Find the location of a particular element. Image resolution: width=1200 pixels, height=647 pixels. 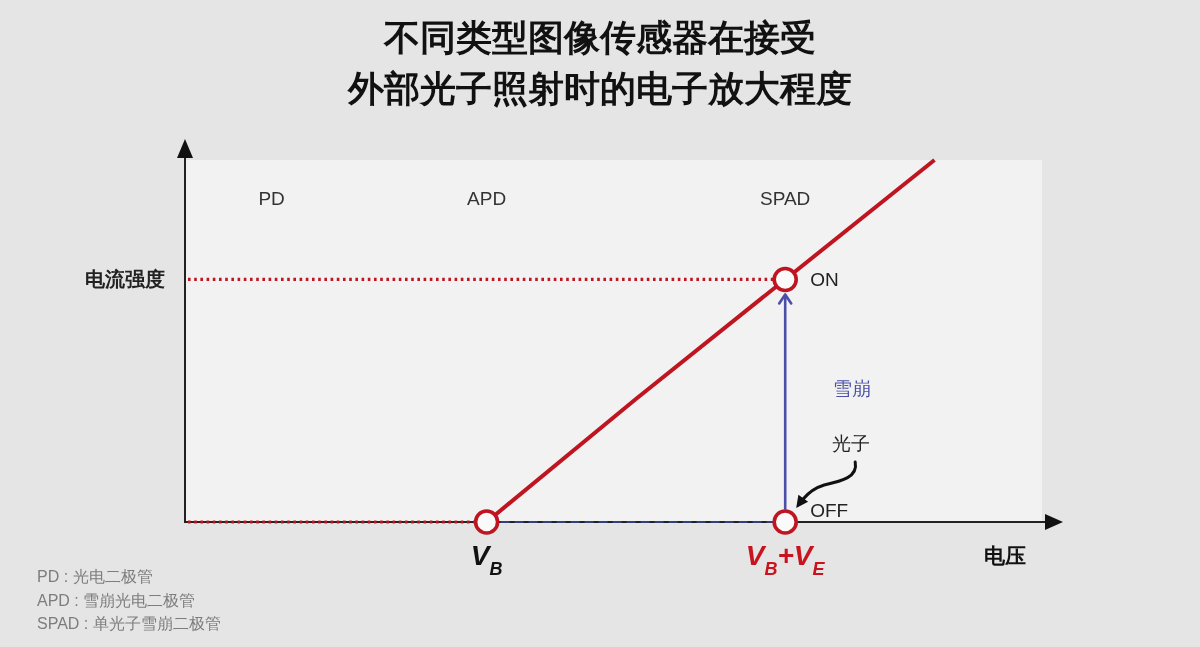

annotation: 光子 is located at coordinates (851, 443).